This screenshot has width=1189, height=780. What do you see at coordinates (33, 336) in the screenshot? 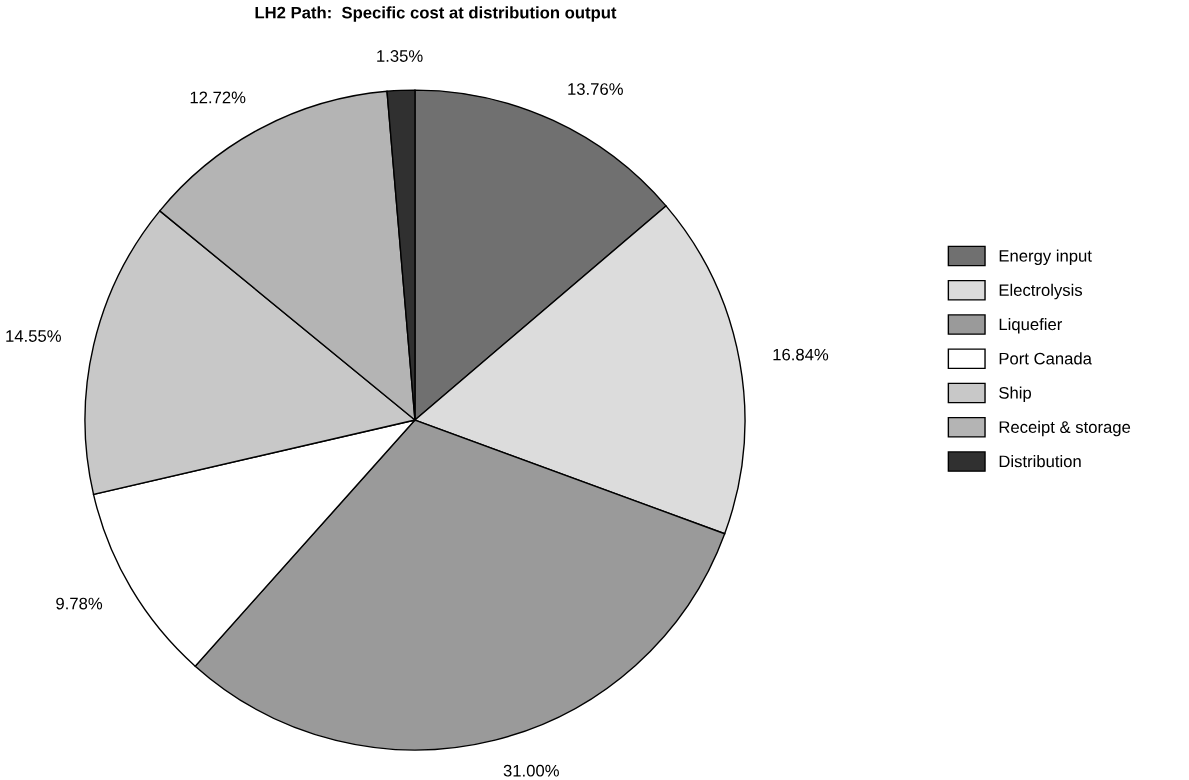
I see `data-label: 14.55%` at bounding box center [33, 336].